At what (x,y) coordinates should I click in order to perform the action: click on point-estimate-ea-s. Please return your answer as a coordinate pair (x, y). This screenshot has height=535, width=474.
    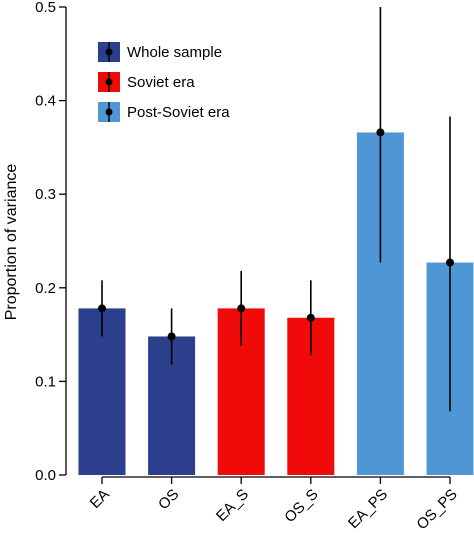
    Looking at the image, I should click on (241, 308).